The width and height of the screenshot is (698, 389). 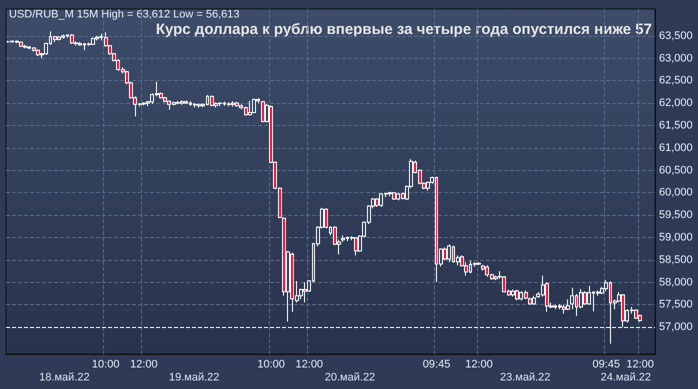 What do you see at coordinates (676, 58) in the screenshot?
I see `y-tick-label: 63,000` at bounding box center [676, 58].